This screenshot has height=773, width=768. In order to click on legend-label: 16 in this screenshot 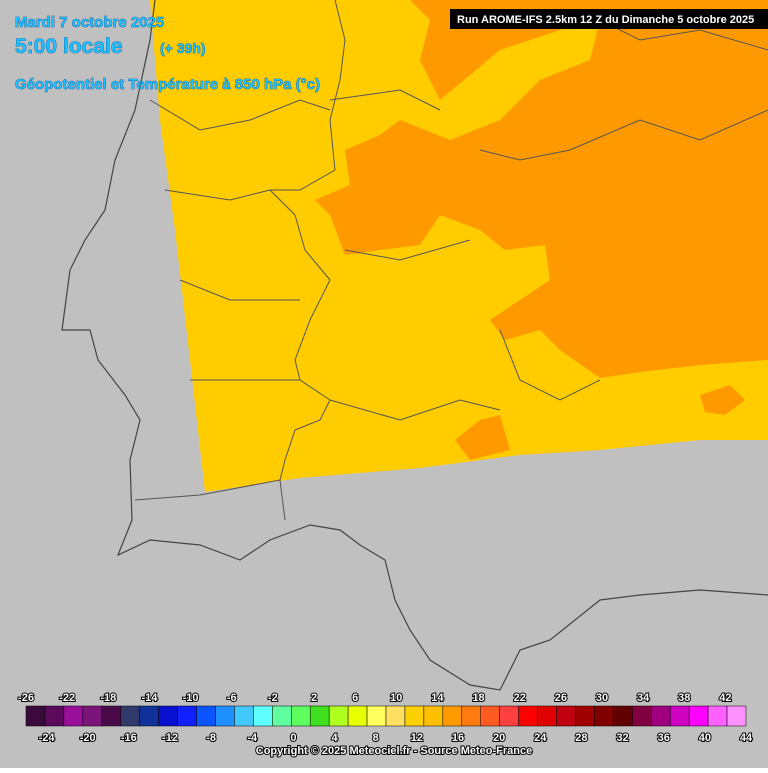, I will do `click(458, 738)`.